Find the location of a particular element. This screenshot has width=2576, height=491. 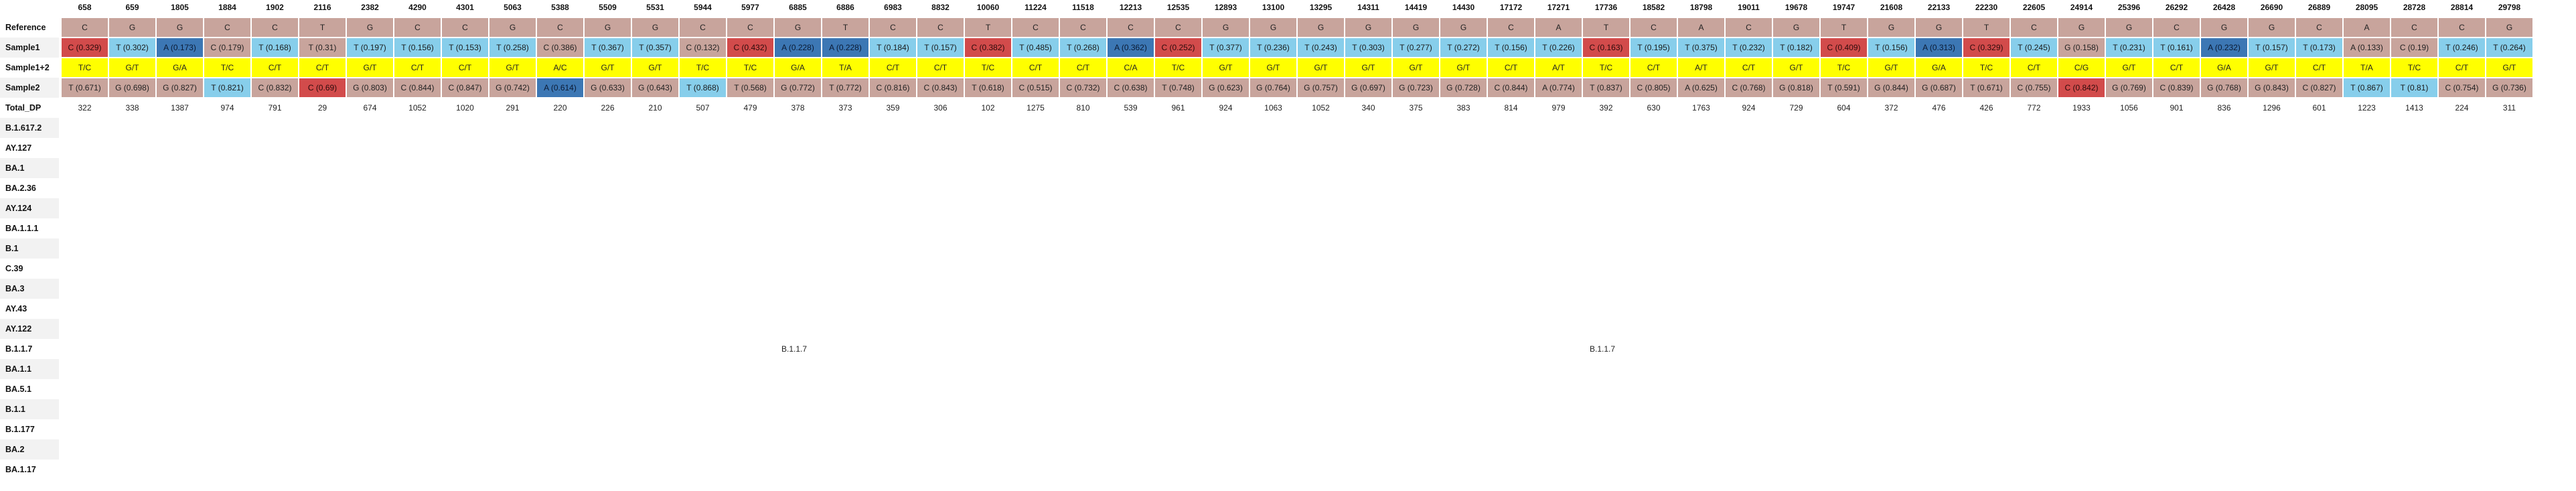

sample1-cell: A (0.133) is located at coordinates (2367, 48).